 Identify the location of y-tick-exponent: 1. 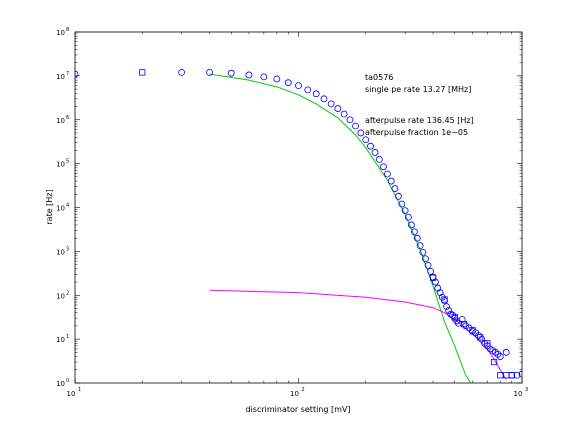
(67, 337).